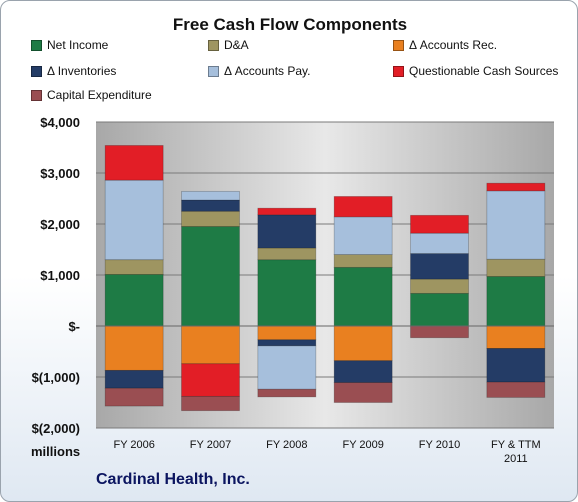  What do you see at coordinates (56, 451) in the screenshot?
I see `units-label: millions` at bounding box center [56, 451].